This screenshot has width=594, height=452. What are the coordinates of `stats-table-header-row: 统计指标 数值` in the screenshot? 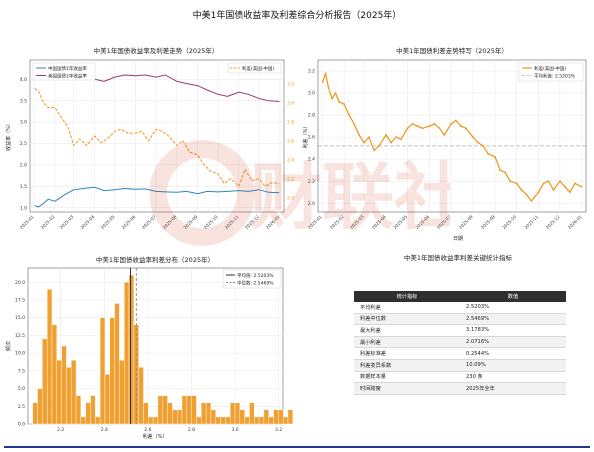 It's located at (460, 296).